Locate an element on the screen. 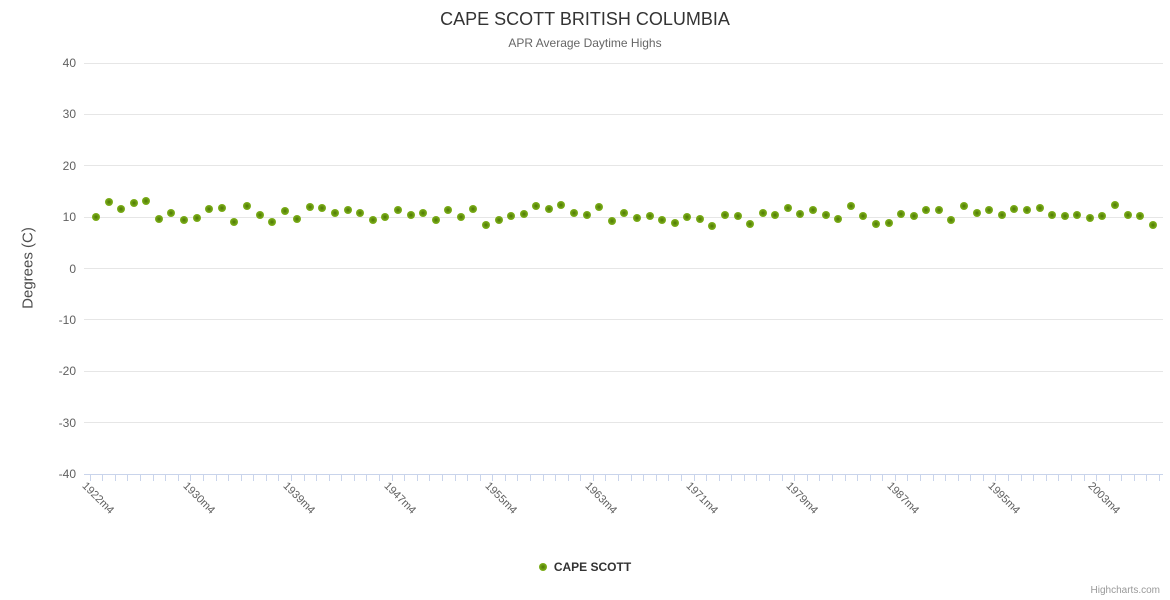  x-axis-tick-label: 1979m4 is located at coordinates (802, 498).